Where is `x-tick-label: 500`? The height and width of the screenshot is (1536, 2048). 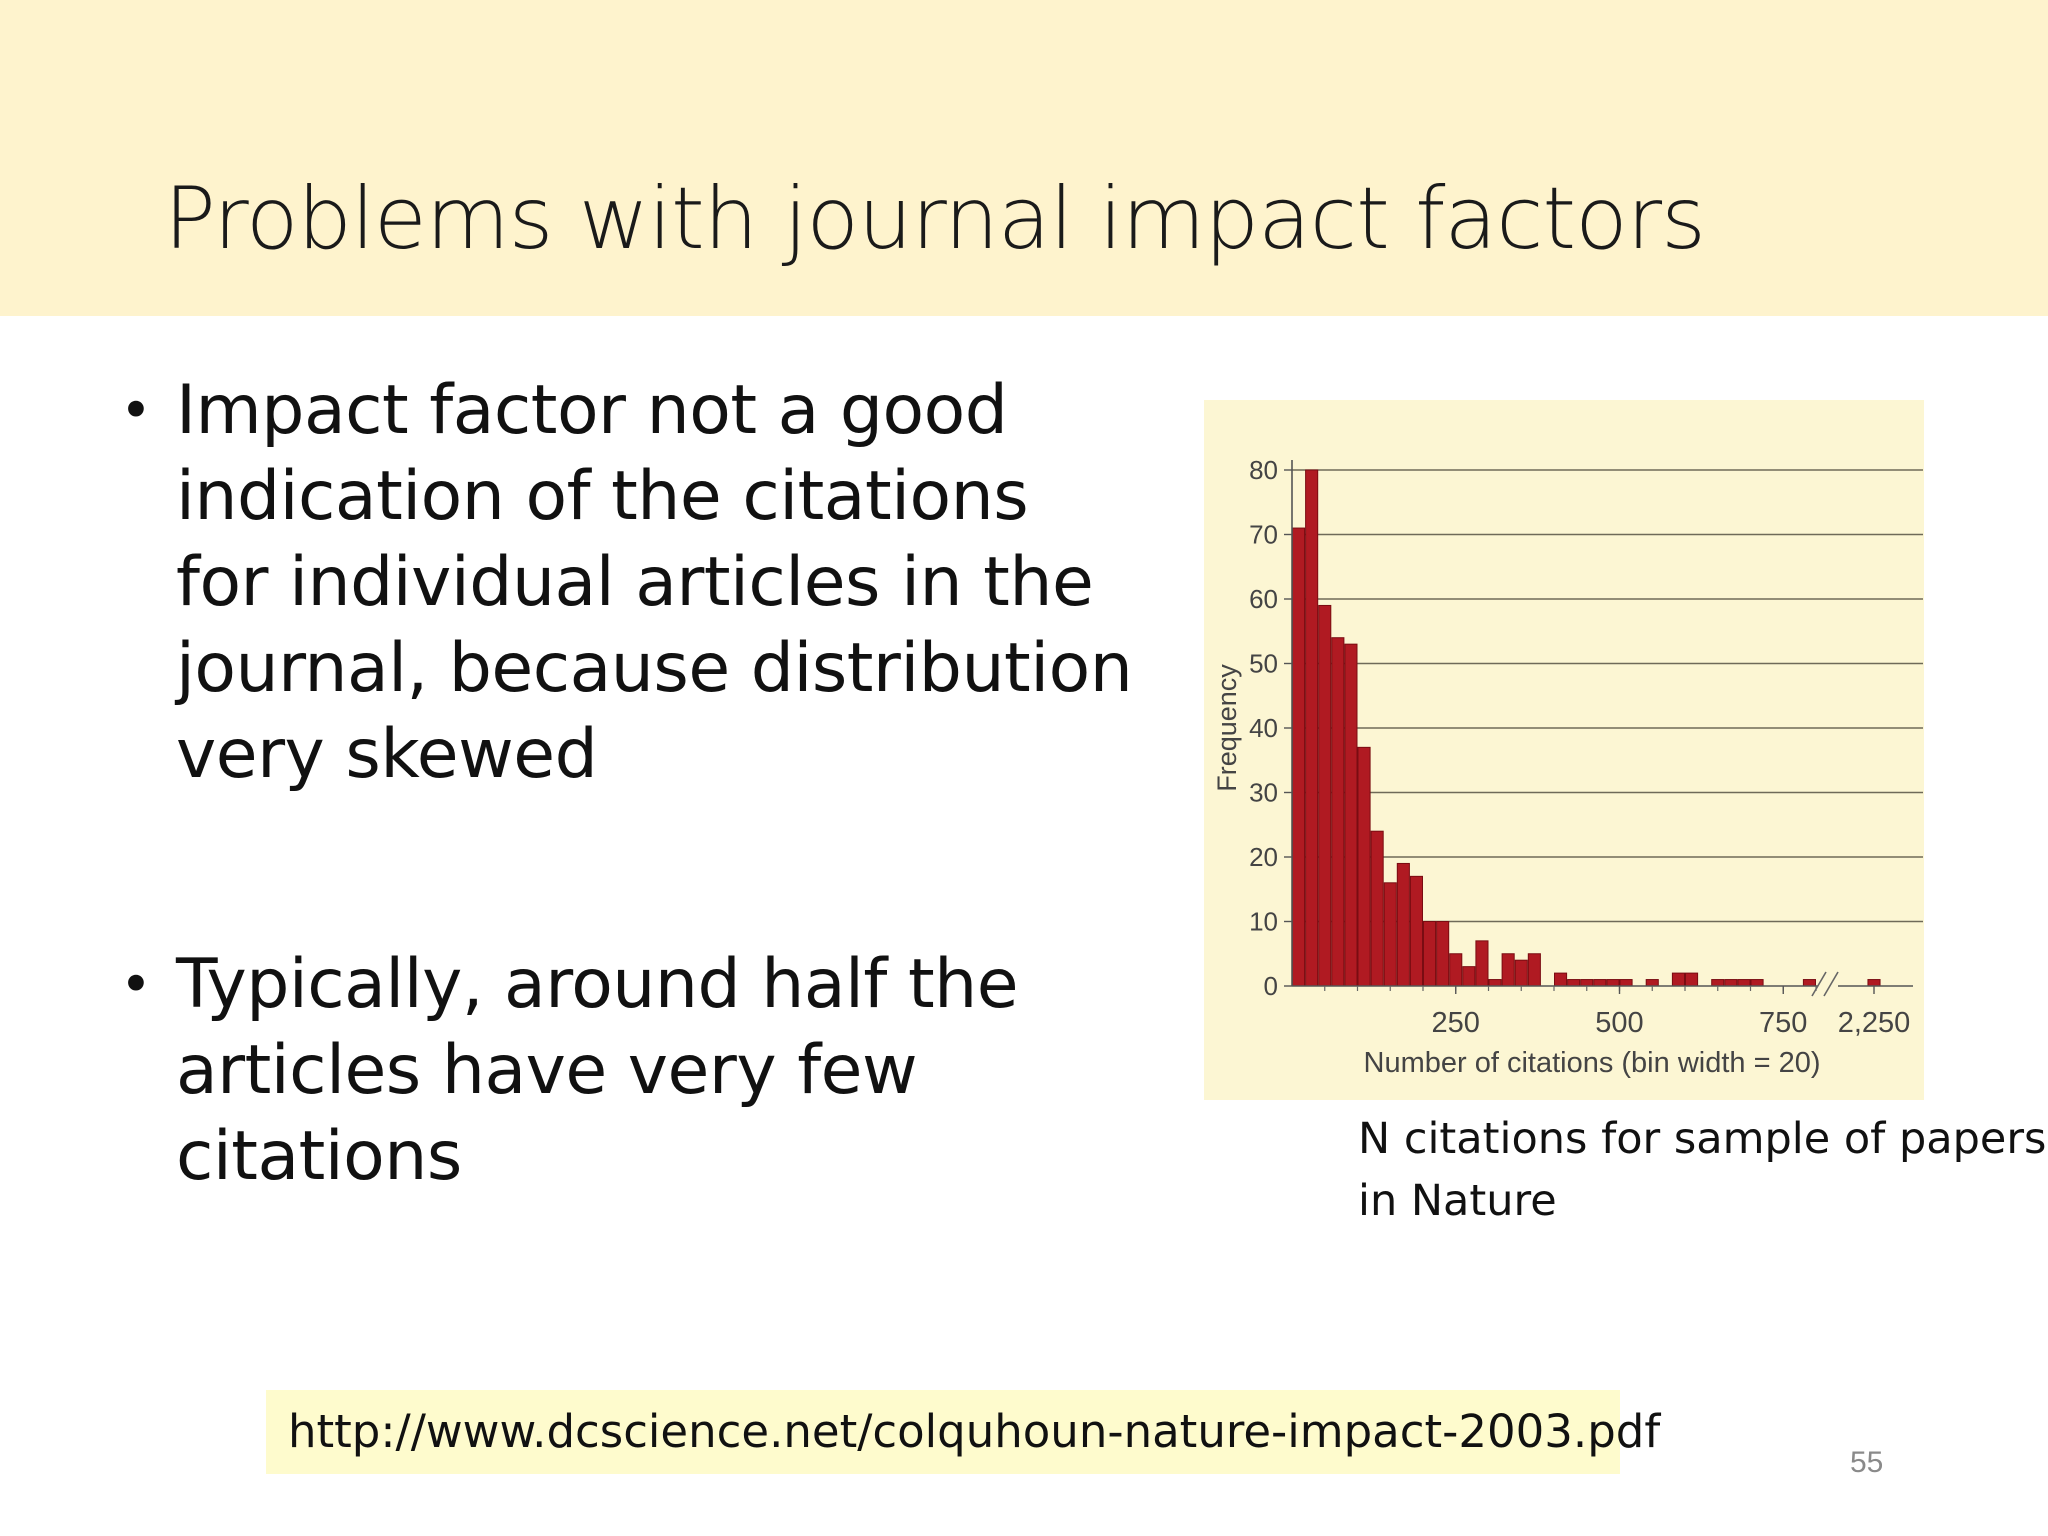
x-tick-label: 500 is located at coordinates (1619, 1023).